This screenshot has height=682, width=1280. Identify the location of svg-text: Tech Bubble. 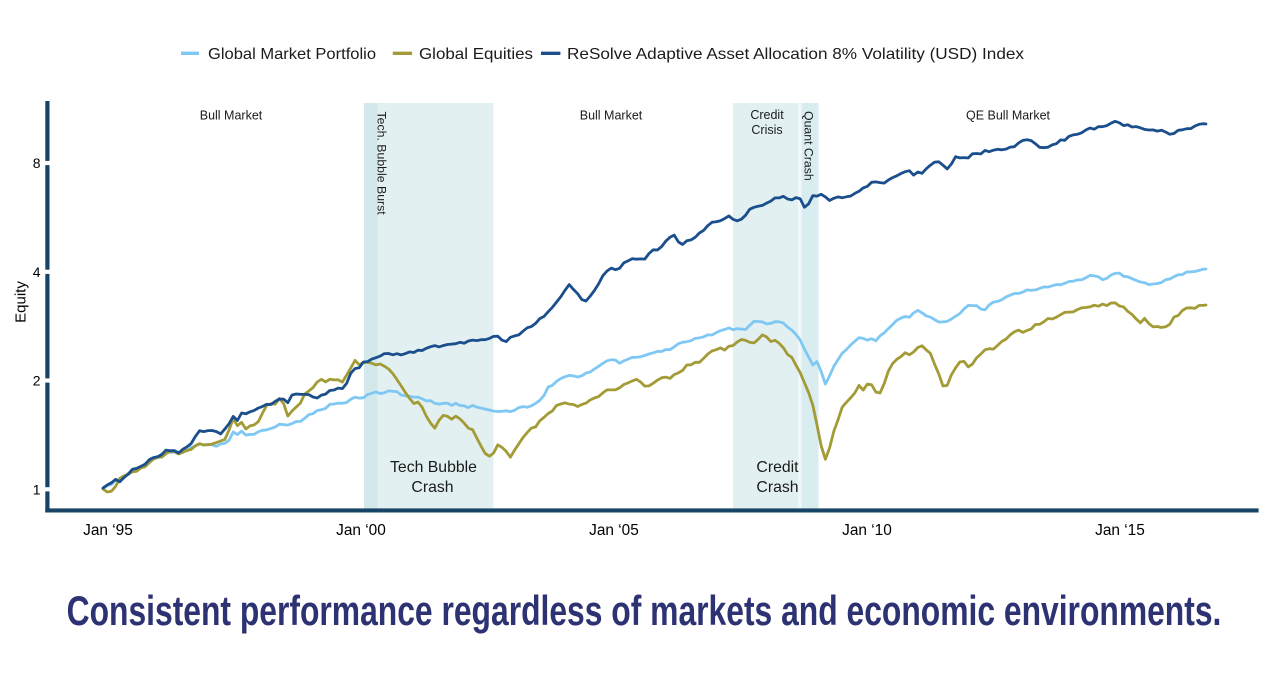
(433, 467).